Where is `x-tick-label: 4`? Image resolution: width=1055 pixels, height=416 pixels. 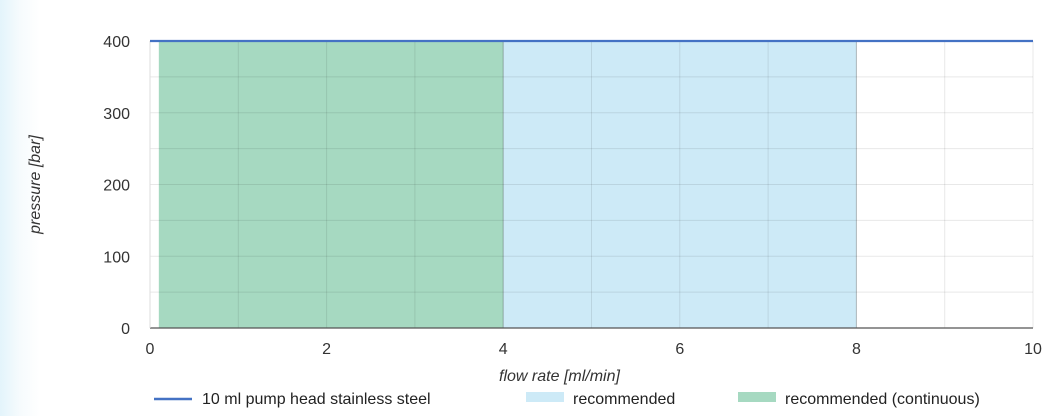 x-tick-label: 4 is located at coordinates (503, 349).